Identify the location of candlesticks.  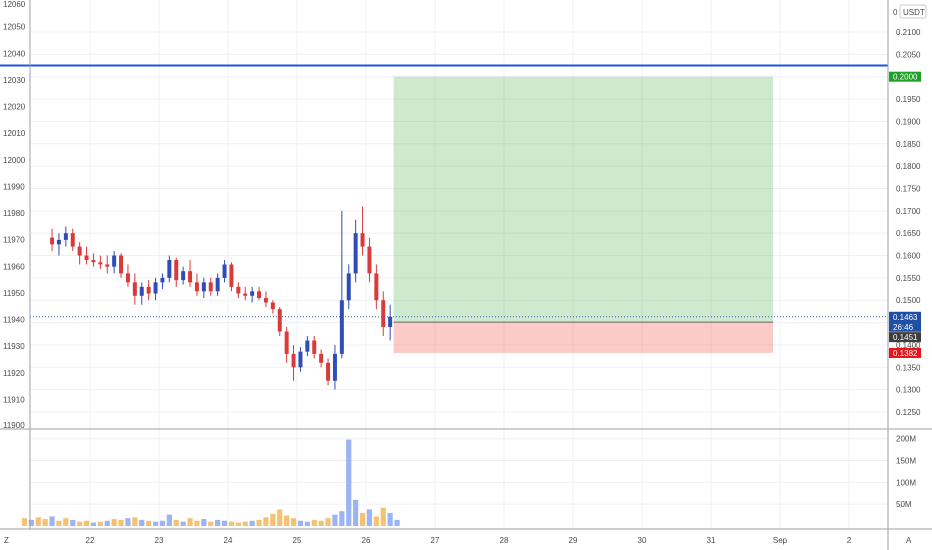
(221, 298).